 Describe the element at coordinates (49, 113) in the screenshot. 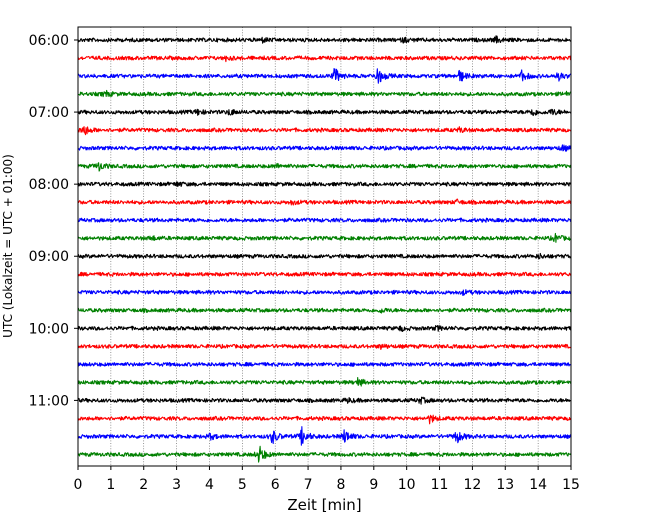

I see `y-tick-label: 07:00` at that location.